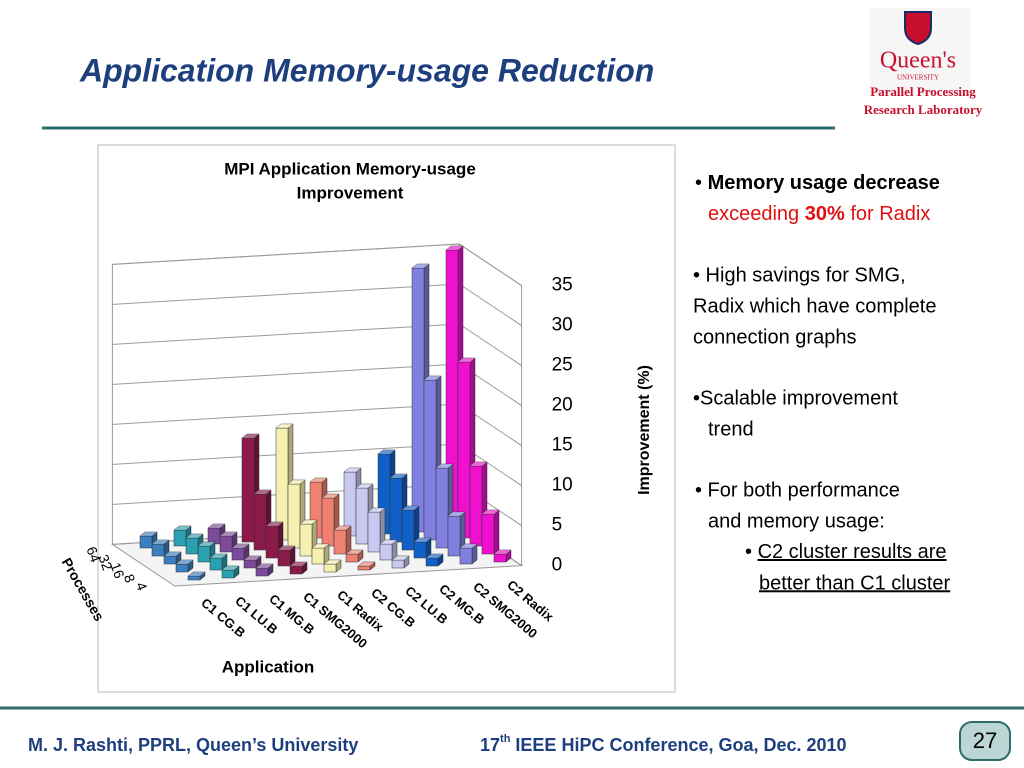  What do you see at coordinates (505, 739) in the screenshot?
I see `t: th` at bounding box center [505, 739].